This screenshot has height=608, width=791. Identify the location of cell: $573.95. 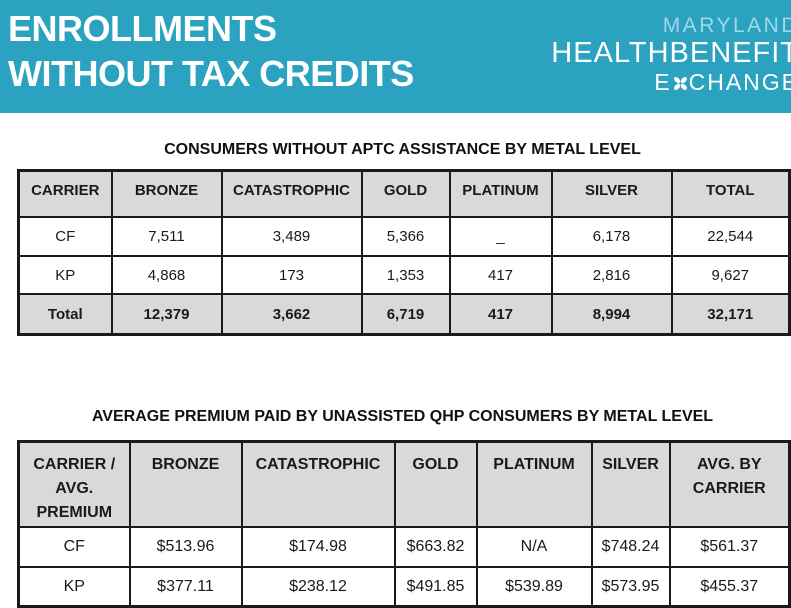
(630, 587).